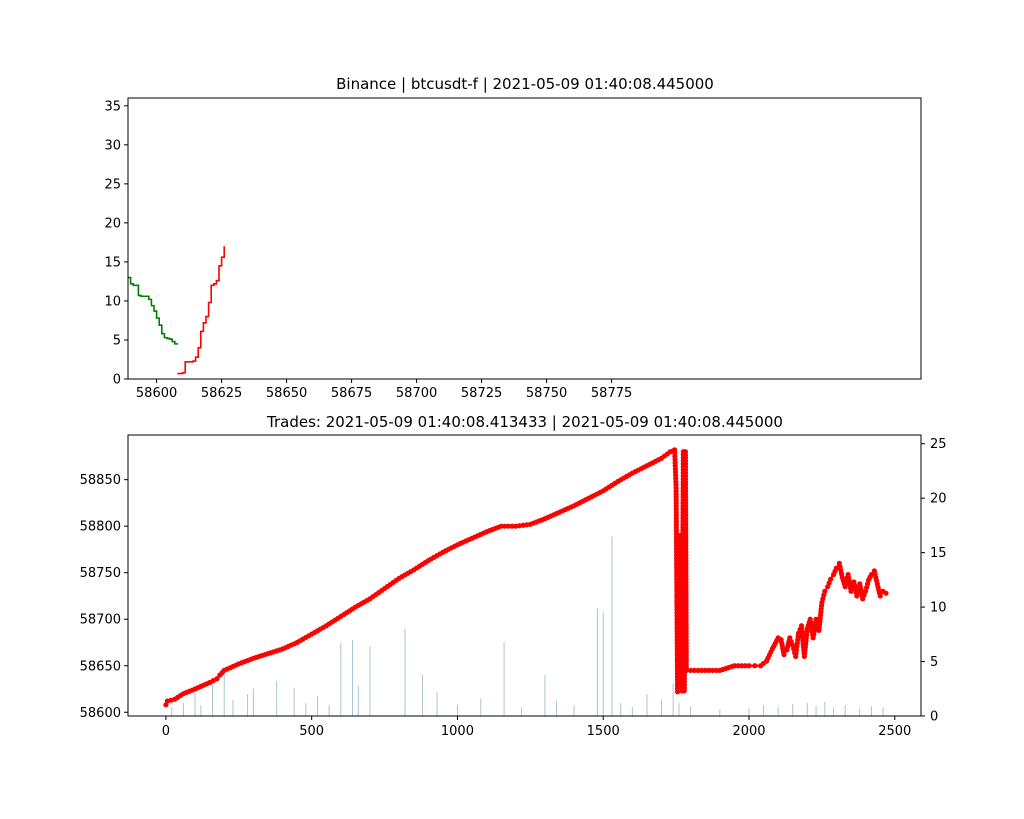  What do you see at coordinates (100, 527) in the screenshot?
I see `bottom-left-y-tick-label: 58800` at bounding box center [100, 527].